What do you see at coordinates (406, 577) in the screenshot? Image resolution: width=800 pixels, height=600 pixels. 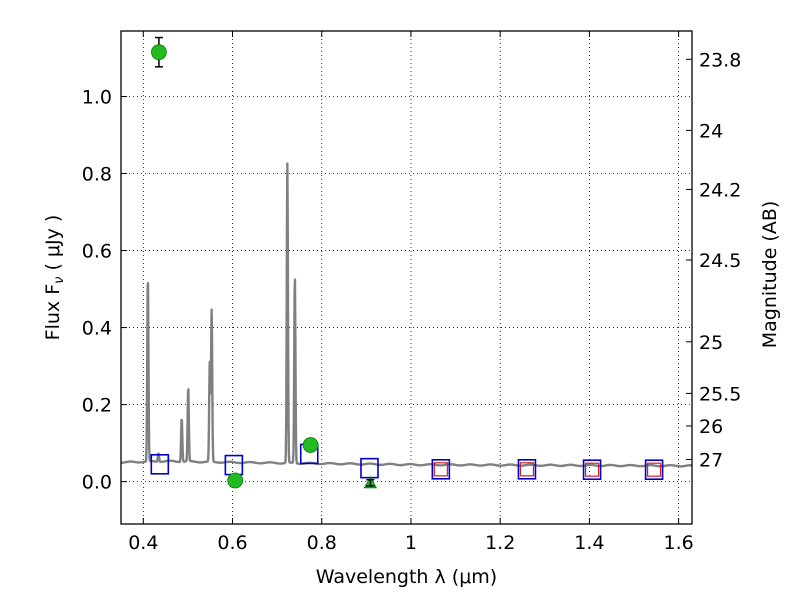 I see `x-axis-label: Wavelength λ (μm)` at bounding box center [406, 577].